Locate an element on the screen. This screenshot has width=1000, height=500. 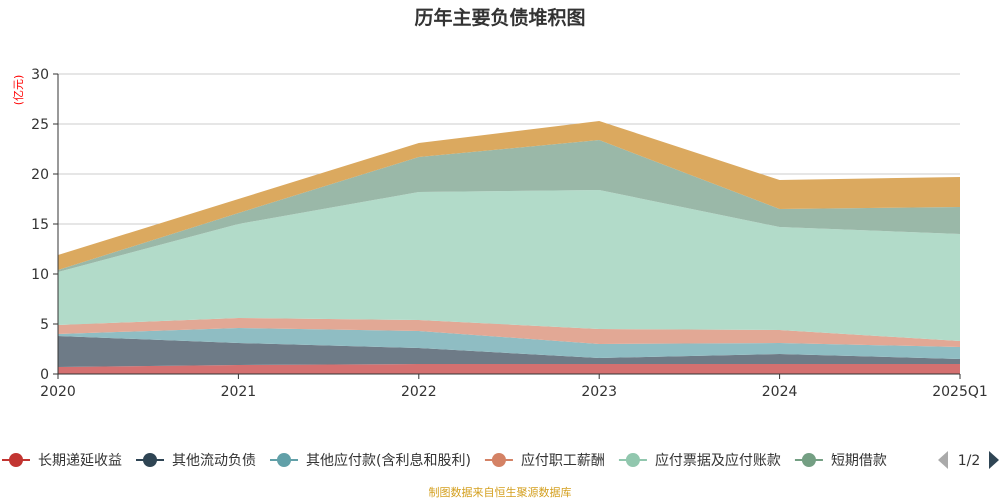
legend-prev-page-icon is located at coordinates (943, 460).